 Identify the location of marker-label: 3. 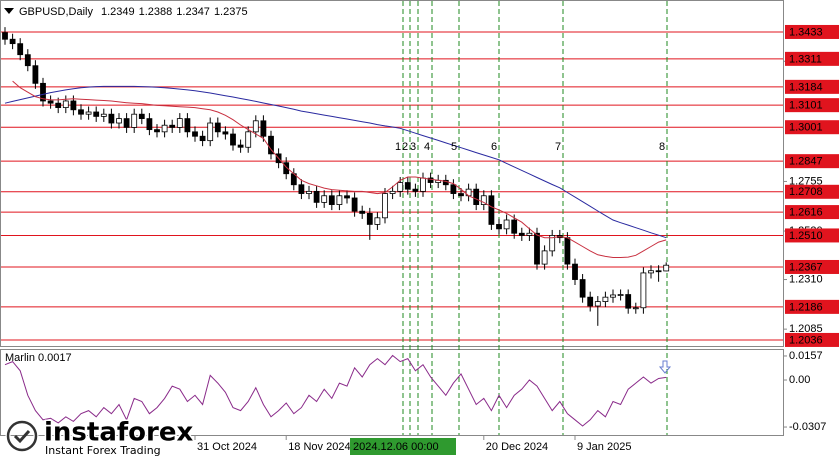
(413, 147).